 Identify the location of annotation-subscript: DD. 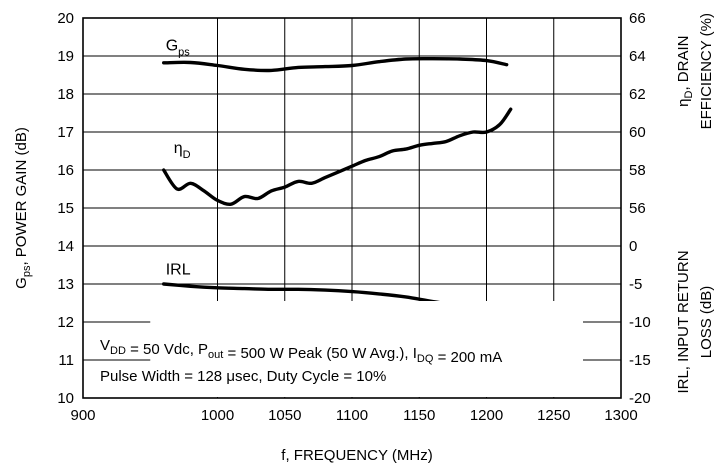
(118, 351).